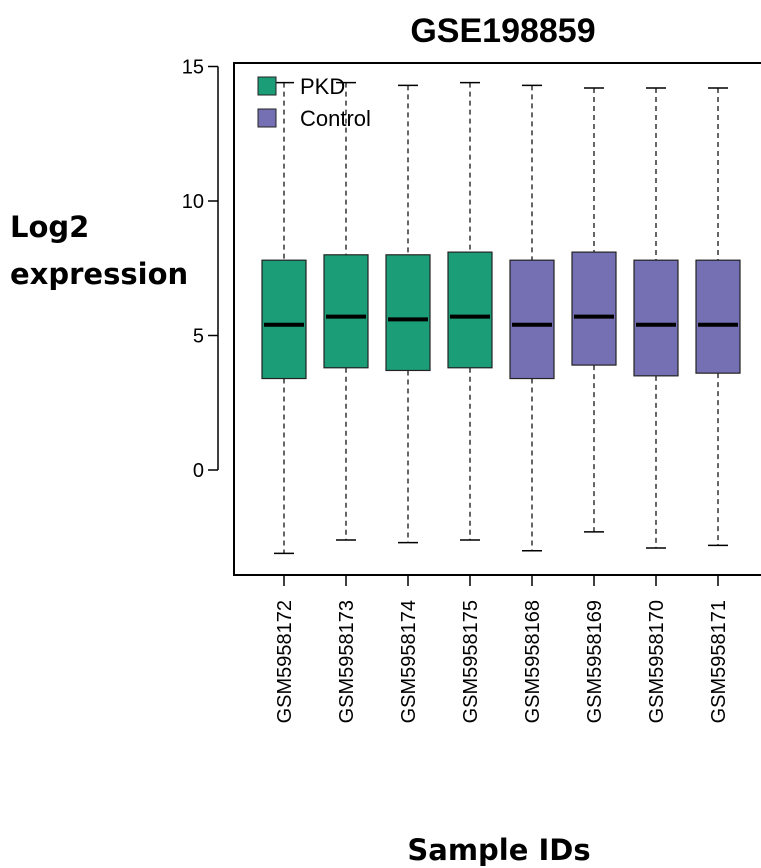  What do you see at coordinates (284, 319) in the screenshot?
I see `box-GSM5958172` at bounding box center [284, 319].